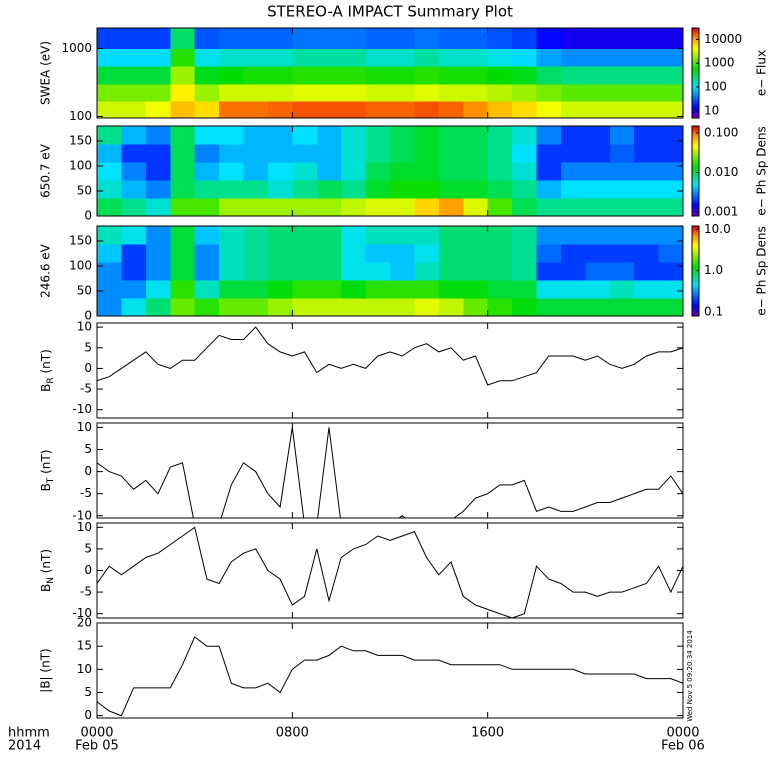  I want to click on y-tick-label: 0, so click(88, 216).